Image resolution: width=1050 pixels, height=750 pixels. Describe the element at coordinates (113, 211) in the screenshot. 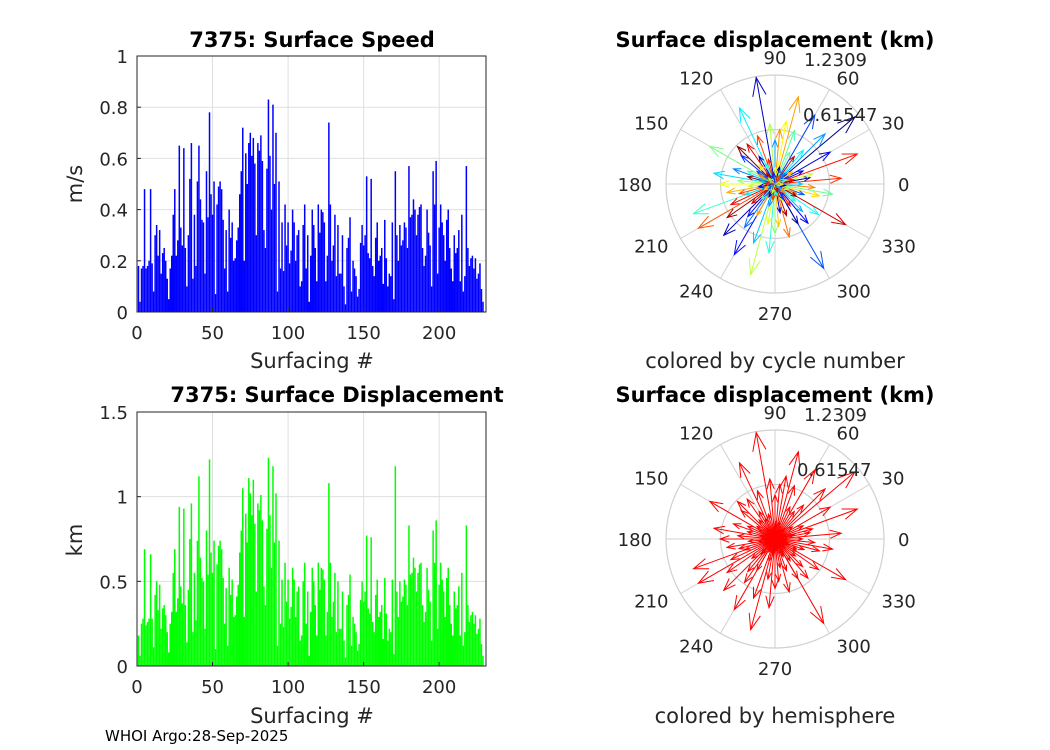

I see `y-tick-label: 0.4` at that location.